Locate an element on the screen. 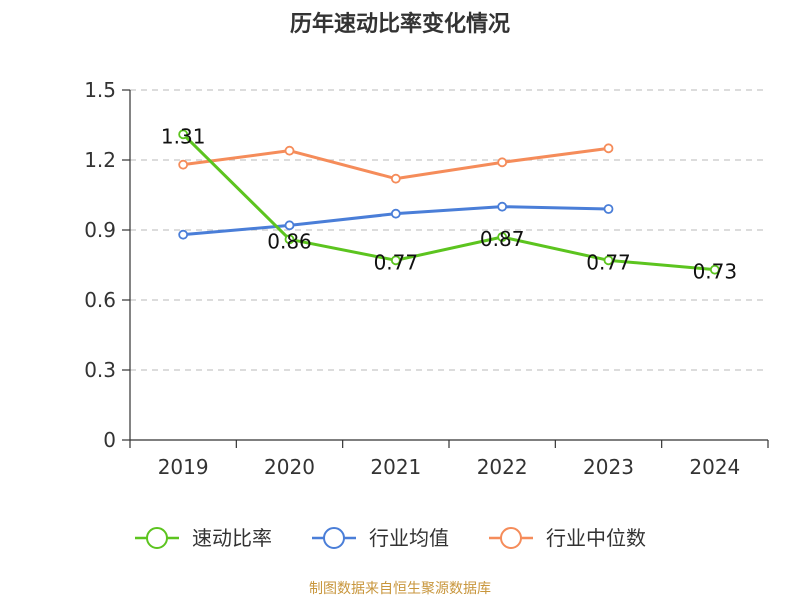 The image size is (800, 600). legend-label: 行业中位数 is located at coordinates (596, 538).